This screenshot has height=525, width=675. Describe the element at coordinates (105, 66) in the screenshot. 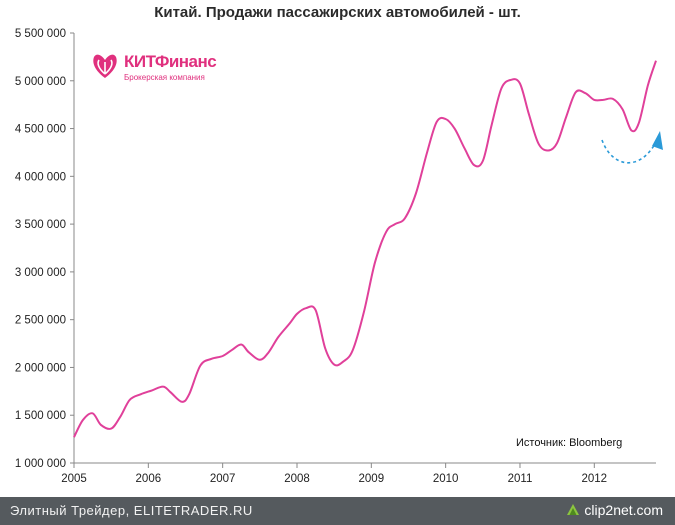

I see `logo-mark-icon` at that location.